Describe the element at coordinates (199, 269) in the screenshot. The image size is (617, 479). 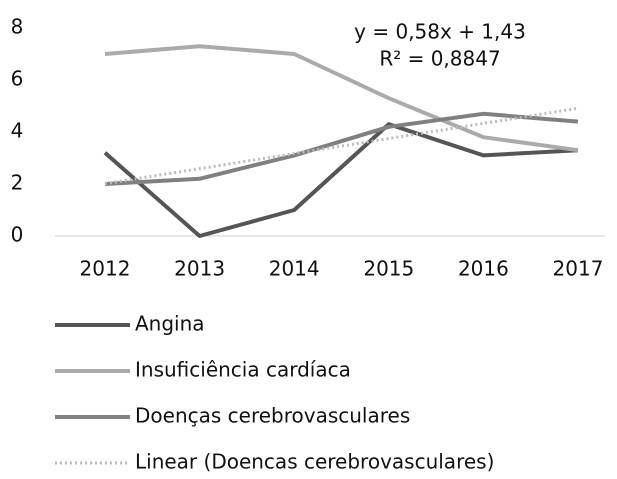
I see `x-tick-label: 2013` at that location.